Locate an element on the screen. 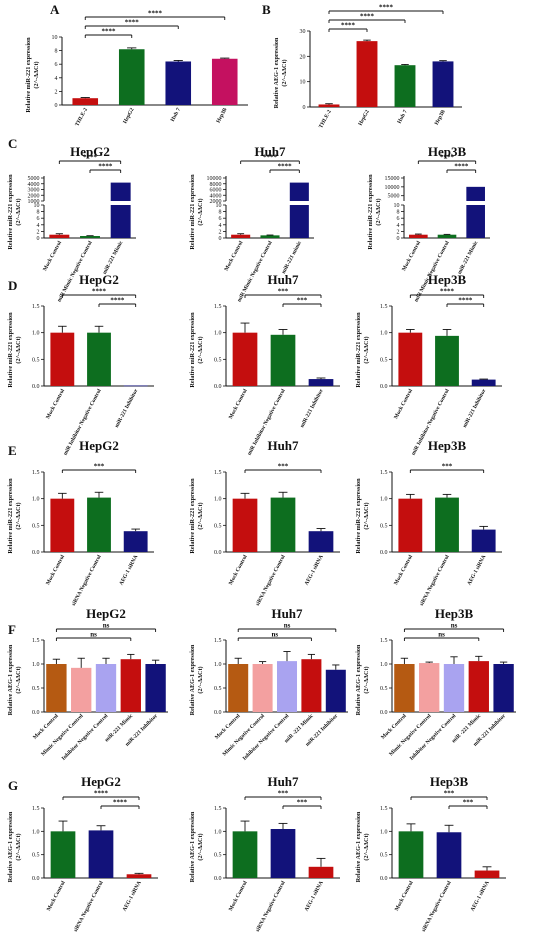  tick-label: 6 is located at coordinates (38, 219).